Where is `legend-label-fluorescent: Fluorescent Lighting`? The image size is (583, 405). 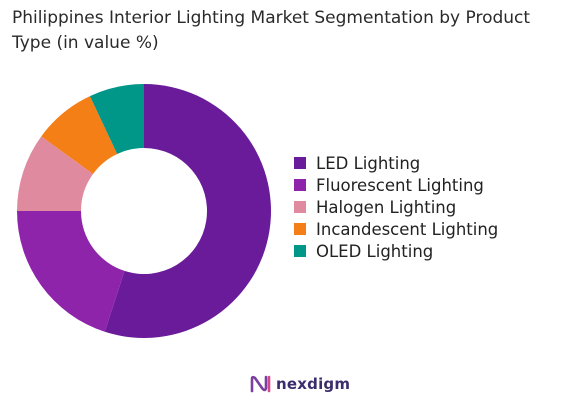 legend-label-fluorescent: Fluorescent Lighting is located at coordinates (400, 185).